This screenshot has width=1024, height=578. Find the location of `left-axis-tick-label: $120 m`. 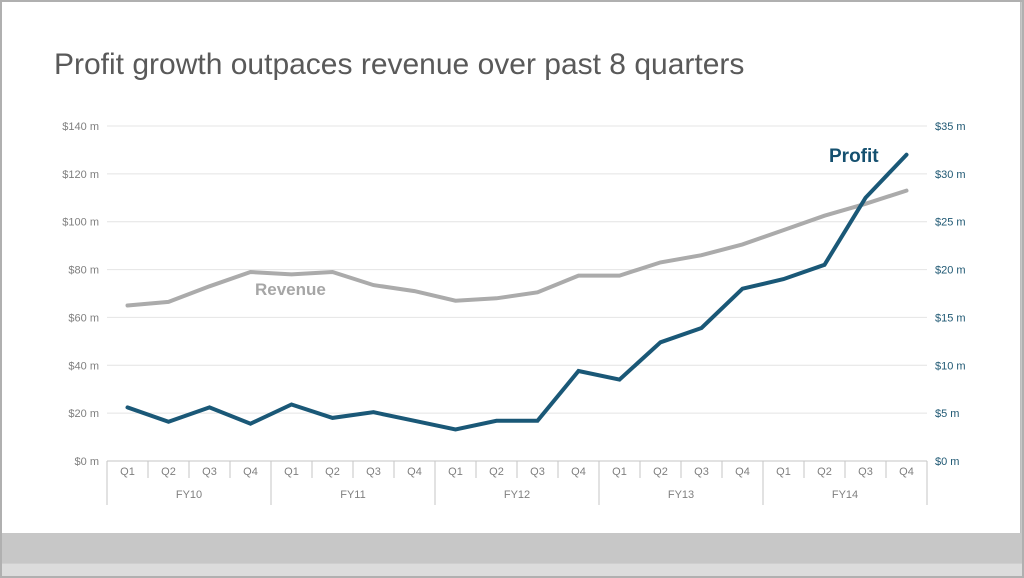

left-axis-tick-label: $120 m is located at coordinates (80, 175).